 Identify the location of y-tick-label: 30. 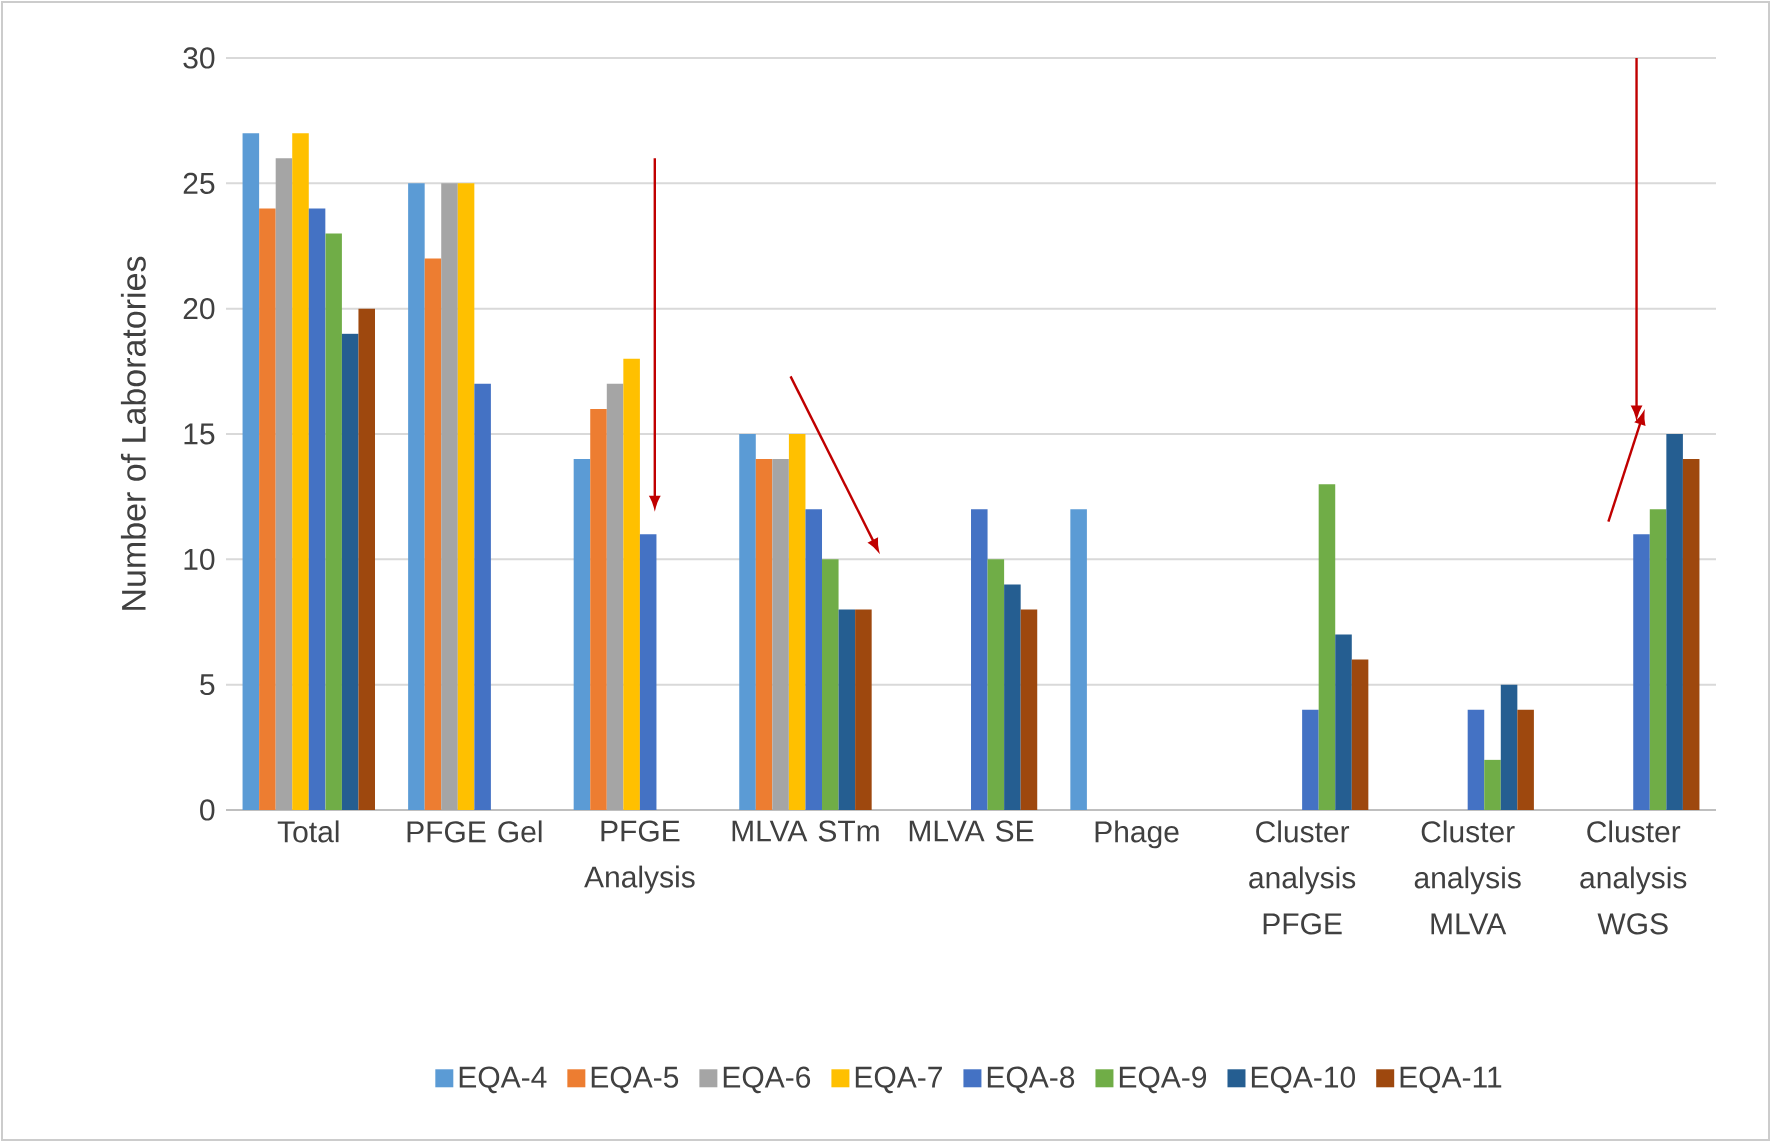
(199, 58).